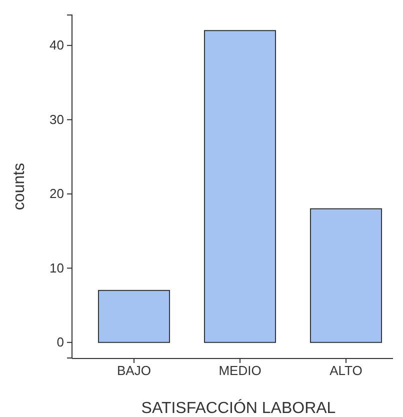 Image resolution: width=403 pixels, height=417 pixels. I want to click on y-tick-label: 0, so click(60, 342).